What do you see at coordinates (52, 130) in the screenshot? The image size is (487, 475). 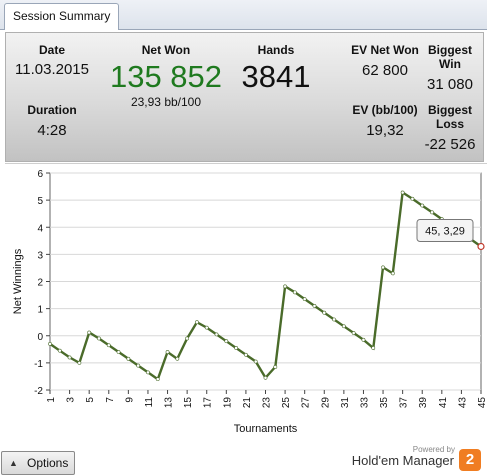 I see `duration-value: 4:28` at bounding box center [52, 130].